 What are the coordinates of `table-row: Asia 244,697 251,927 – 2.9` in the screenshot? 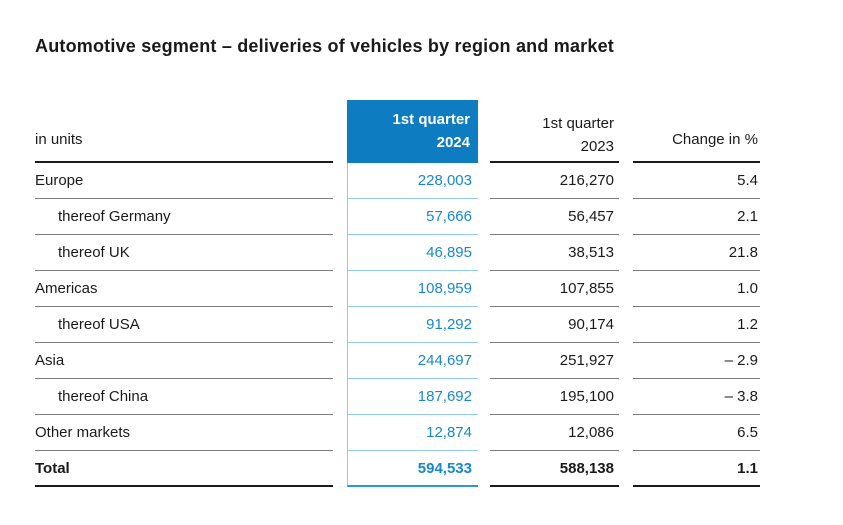 It's located at (397, 361).